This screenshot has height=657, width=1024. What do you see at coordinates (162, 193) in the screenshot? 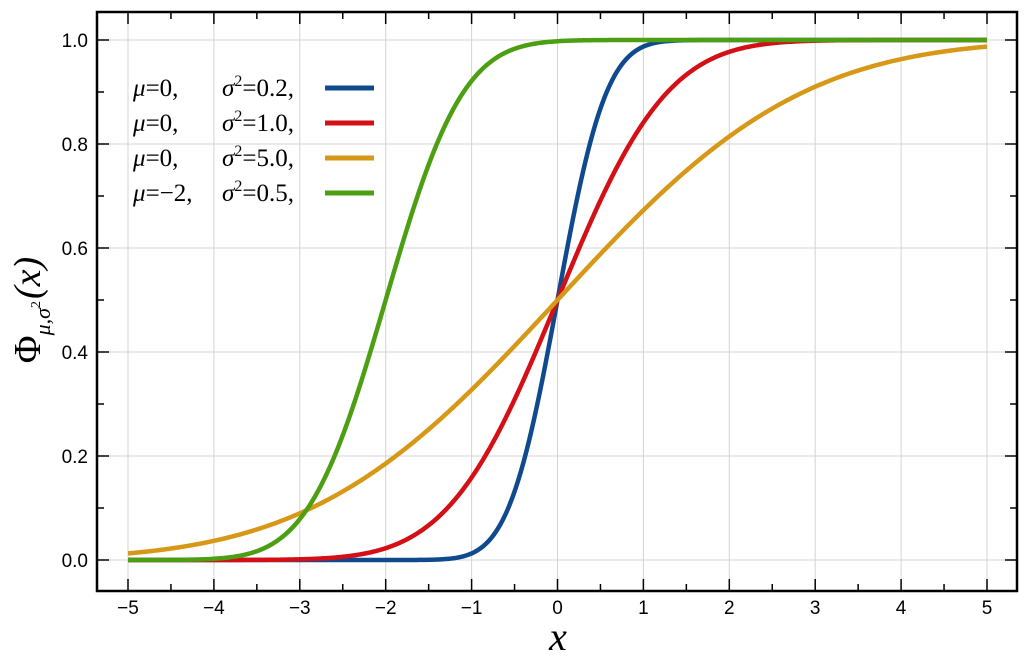
I see `legend-mu: μ=−2,` at bounding box center [162, 193].